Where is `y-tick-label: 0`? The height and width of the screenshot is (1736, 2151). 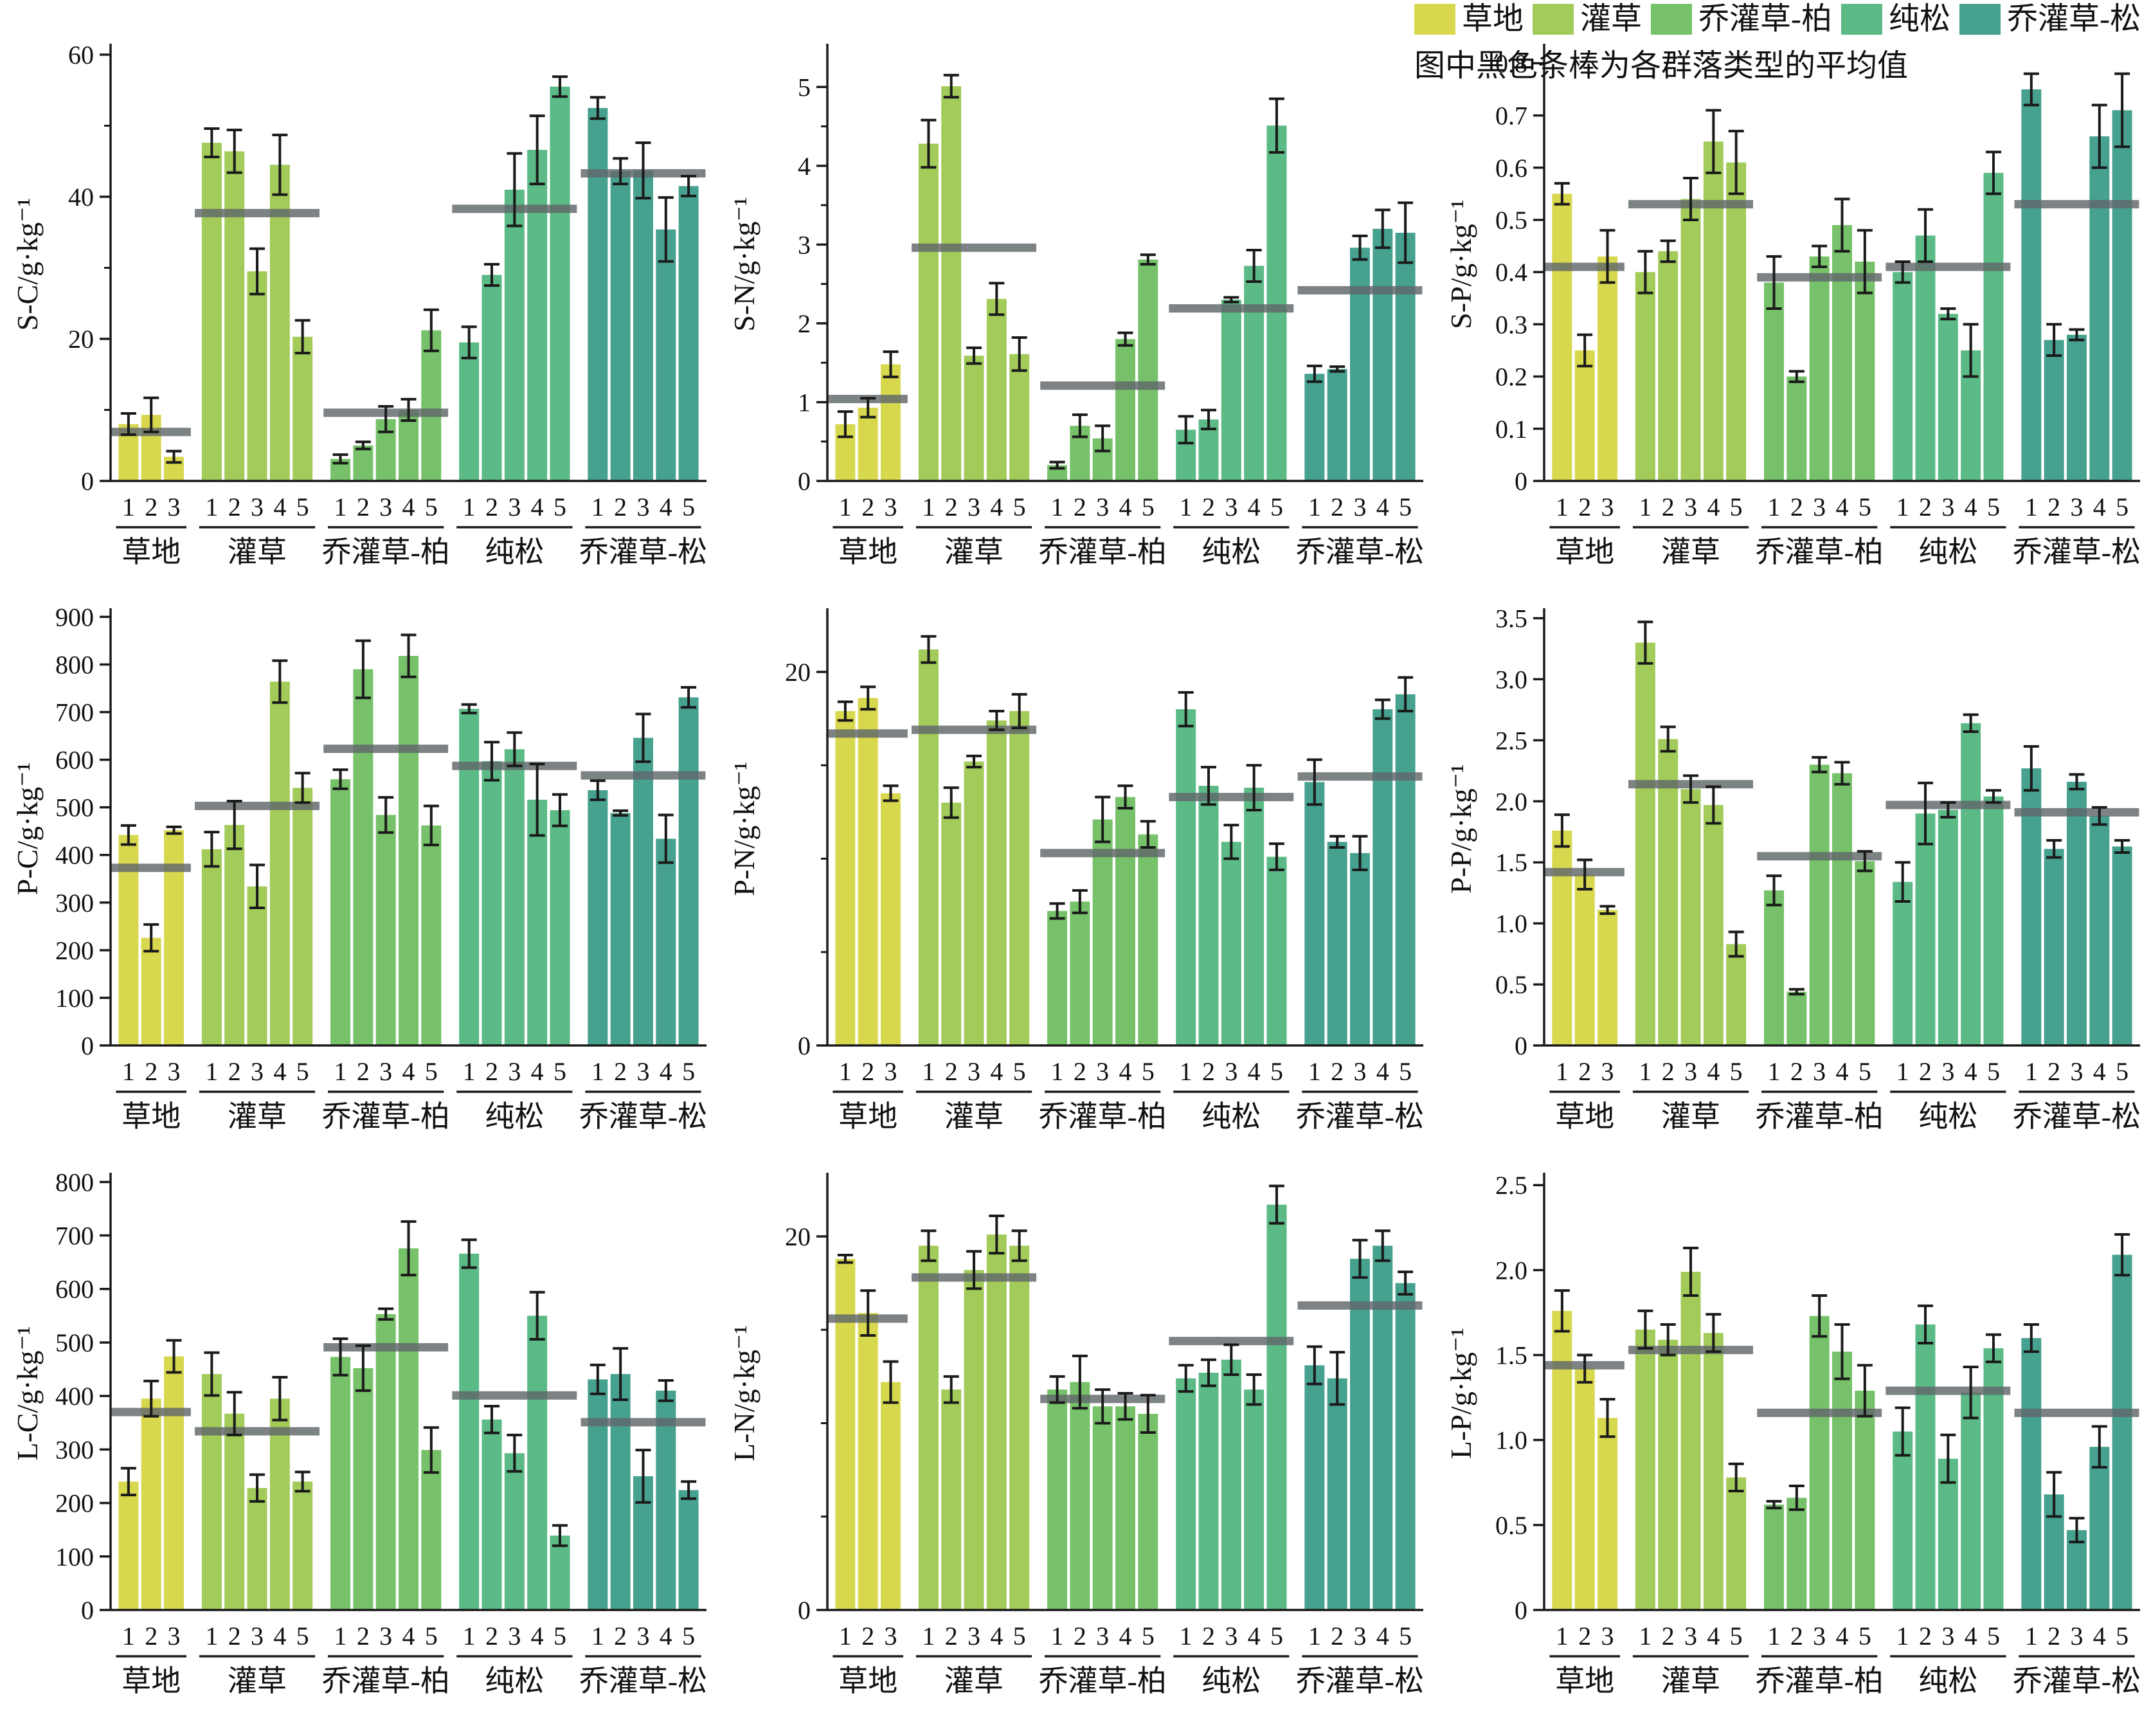 y-tick-label: 0 is located at coordinates (805, 1045).